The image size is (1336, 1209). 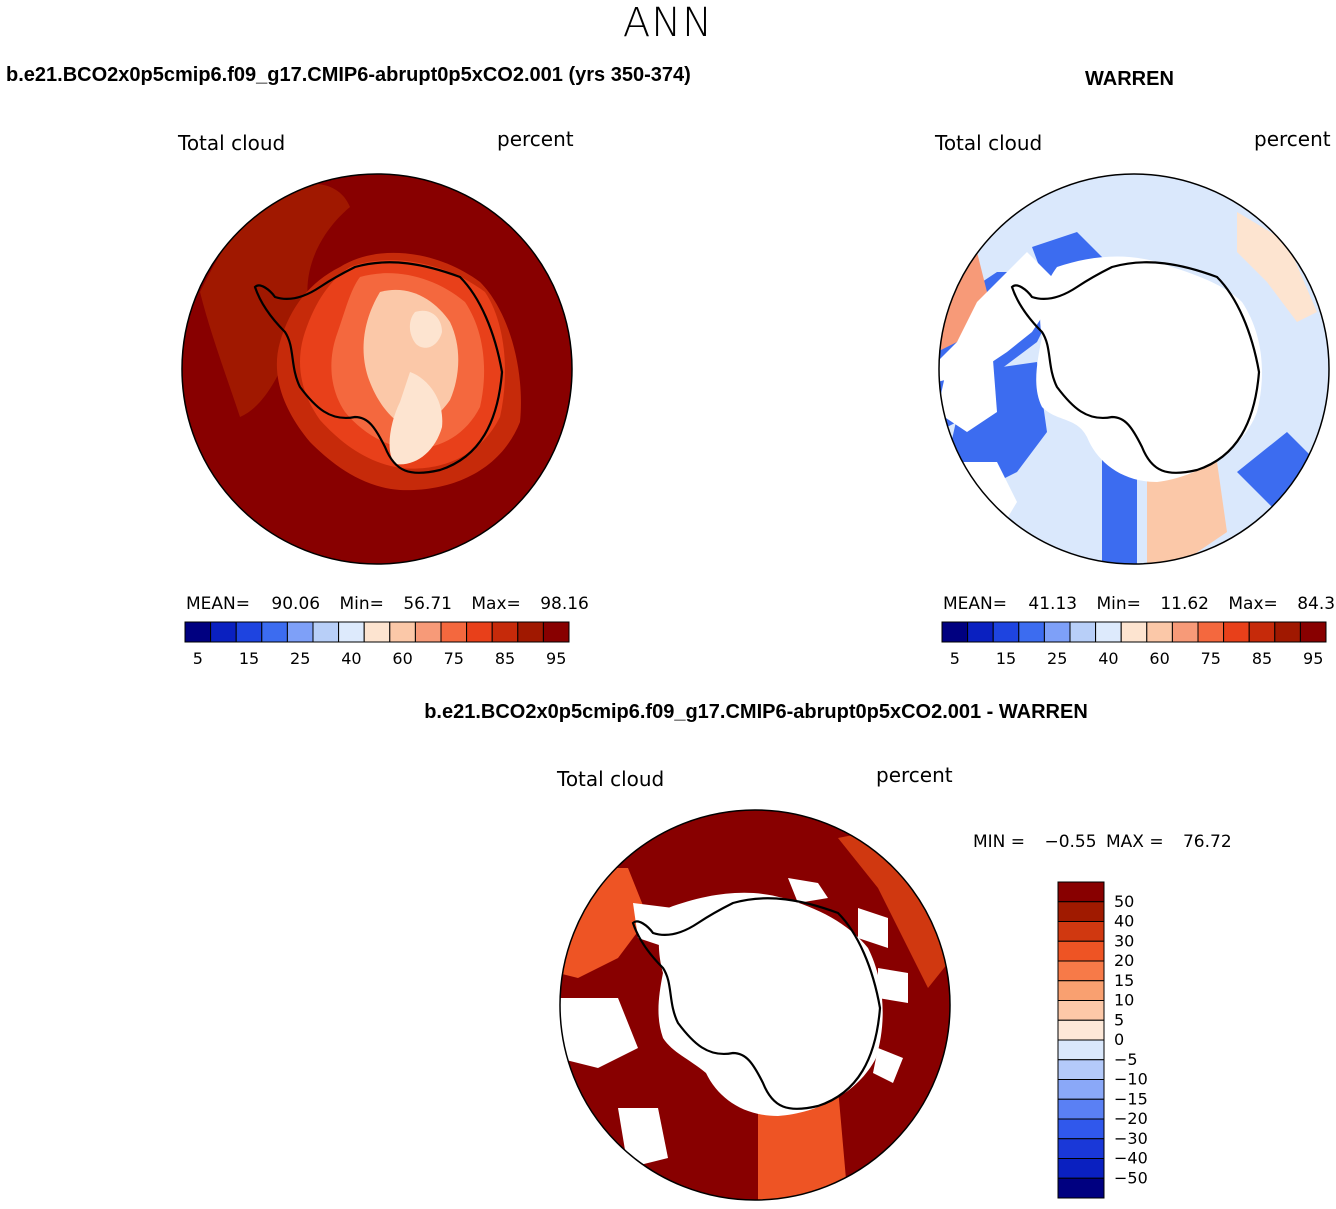 I want to click on panel1-variable-label: Total cloud, so click(x=232, y=143).